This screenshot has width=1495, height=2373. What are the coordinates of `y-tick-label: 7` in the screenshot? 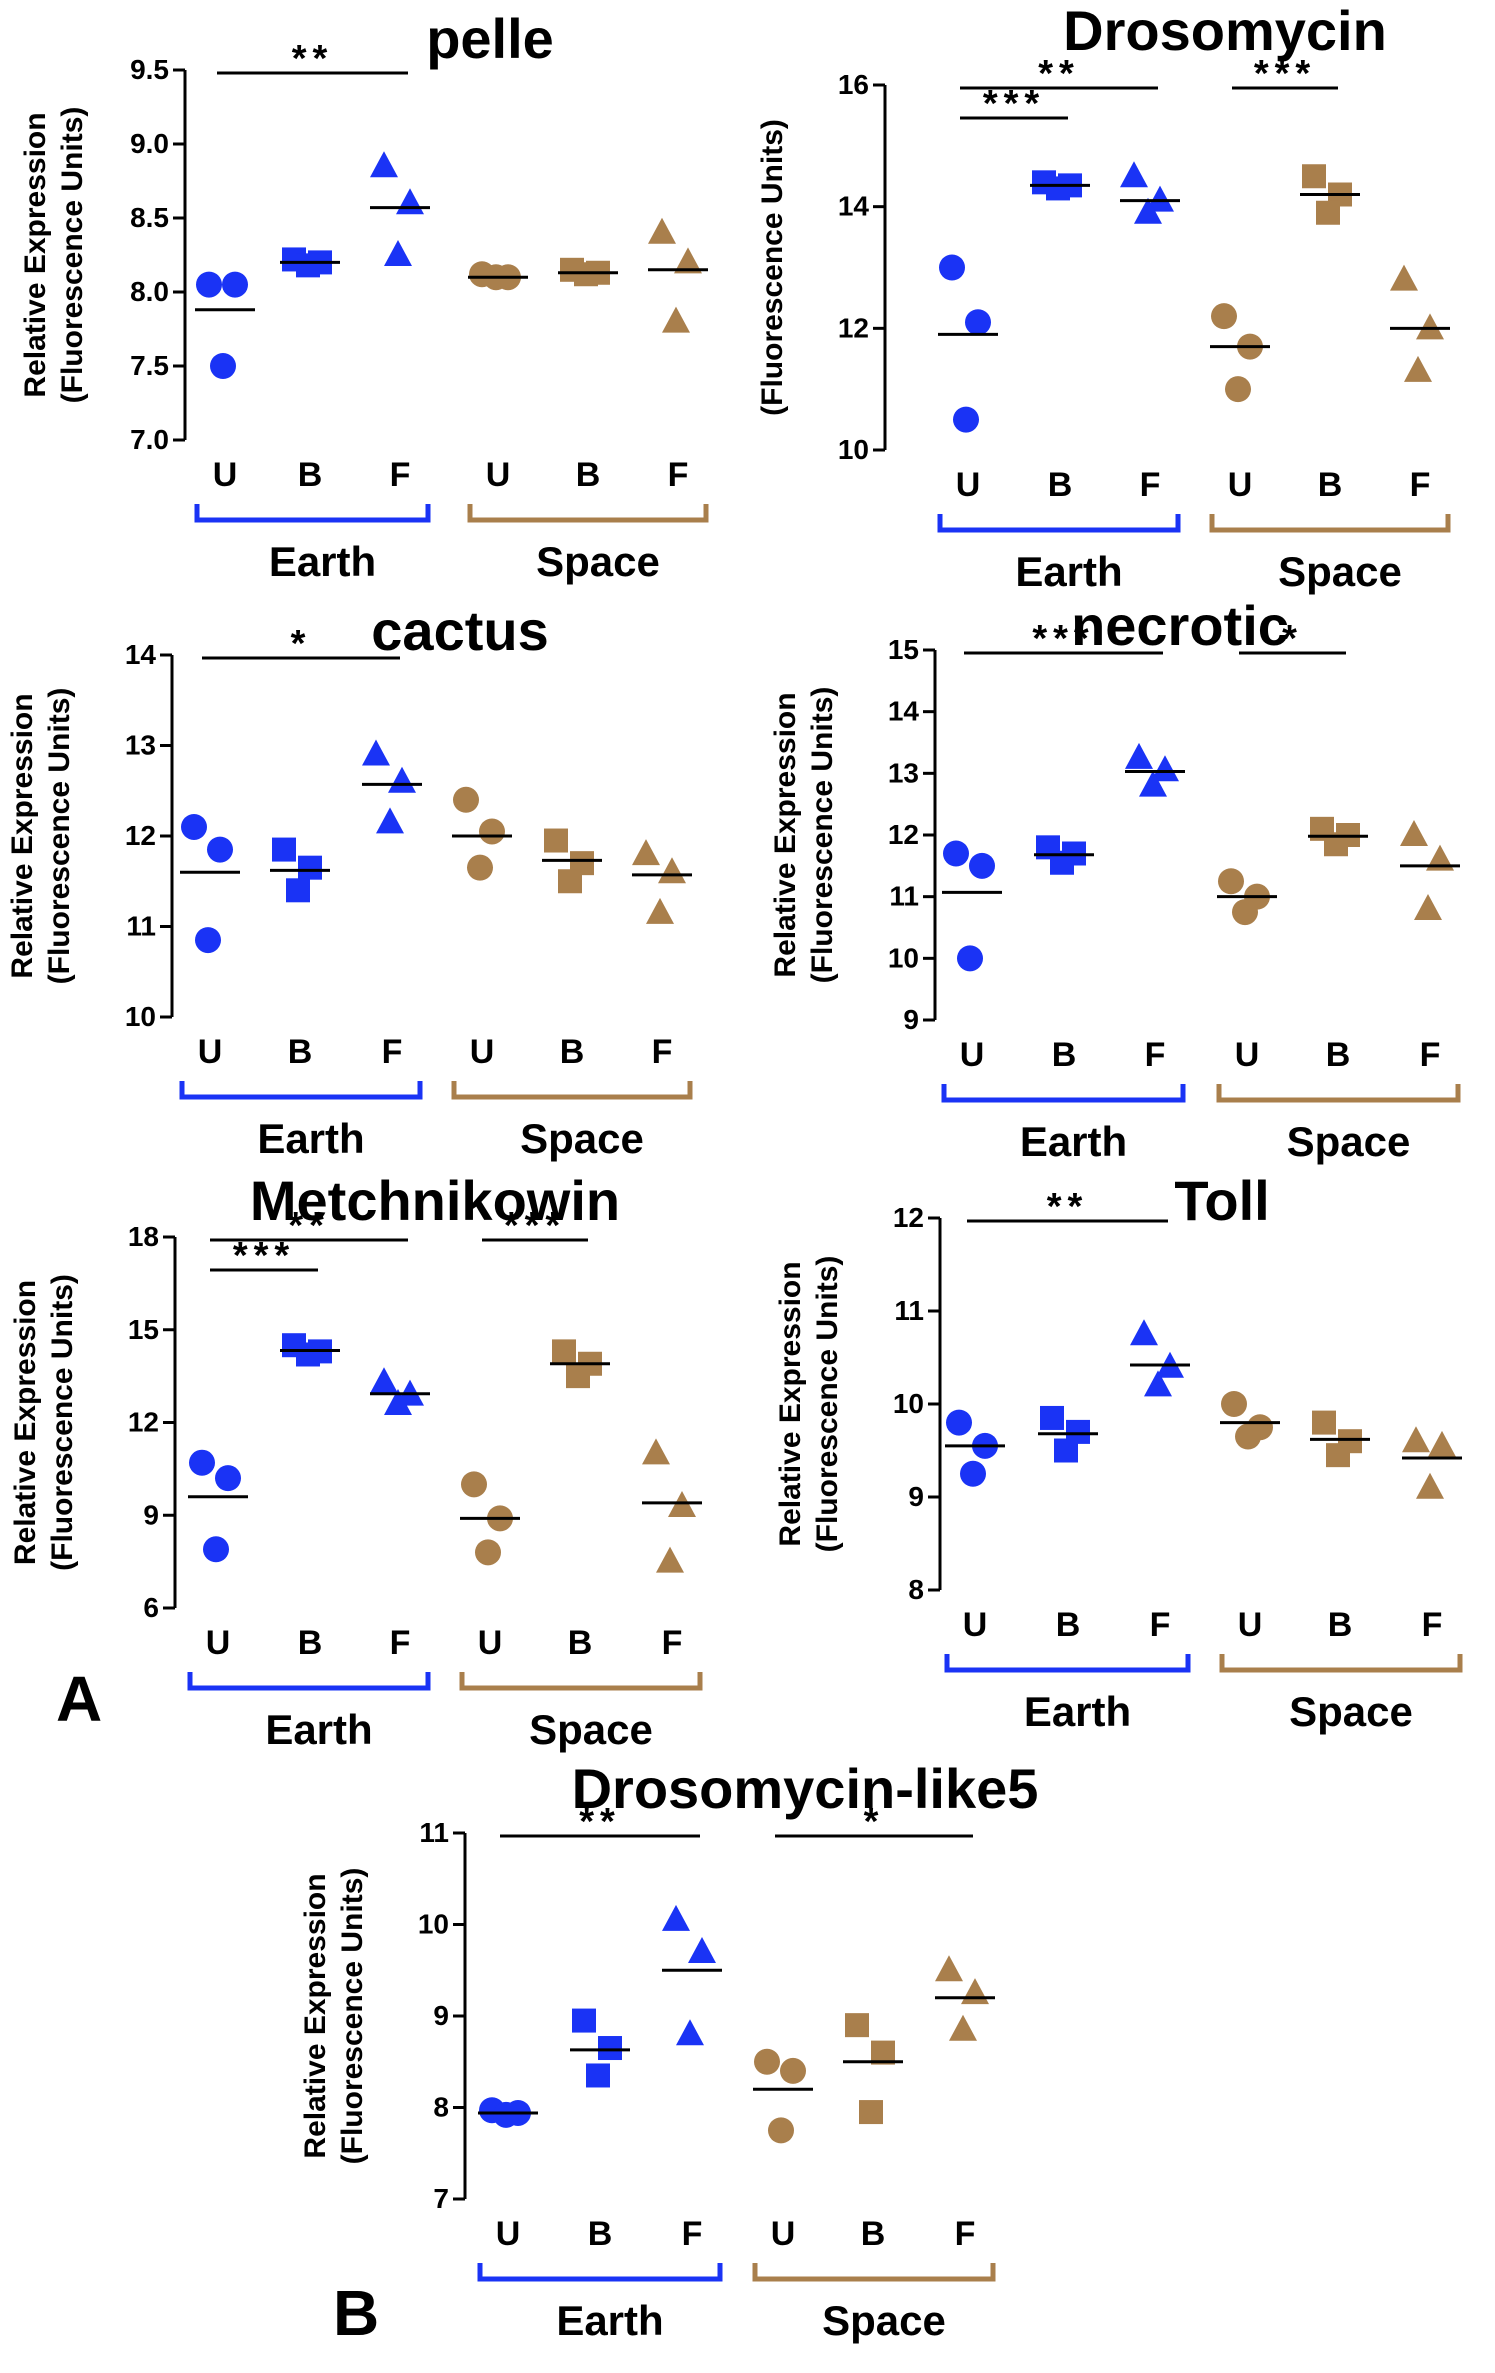 It's located at (441, 2198).